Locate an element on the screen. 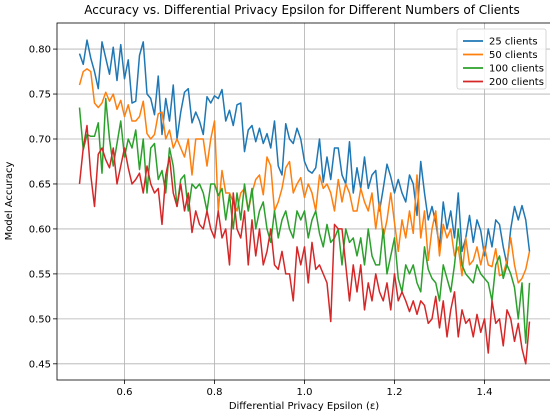 This screenshot has width=550, height=416. y-tick-label: 0.65 is located at coordinates (40, 184).